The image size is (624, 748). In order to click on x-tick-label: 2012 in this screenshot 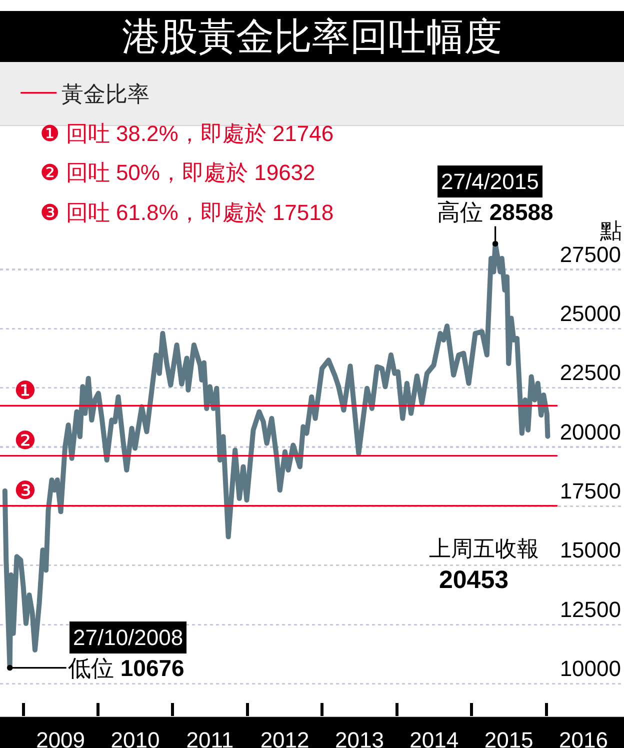, I will do `click(285, 737)`.